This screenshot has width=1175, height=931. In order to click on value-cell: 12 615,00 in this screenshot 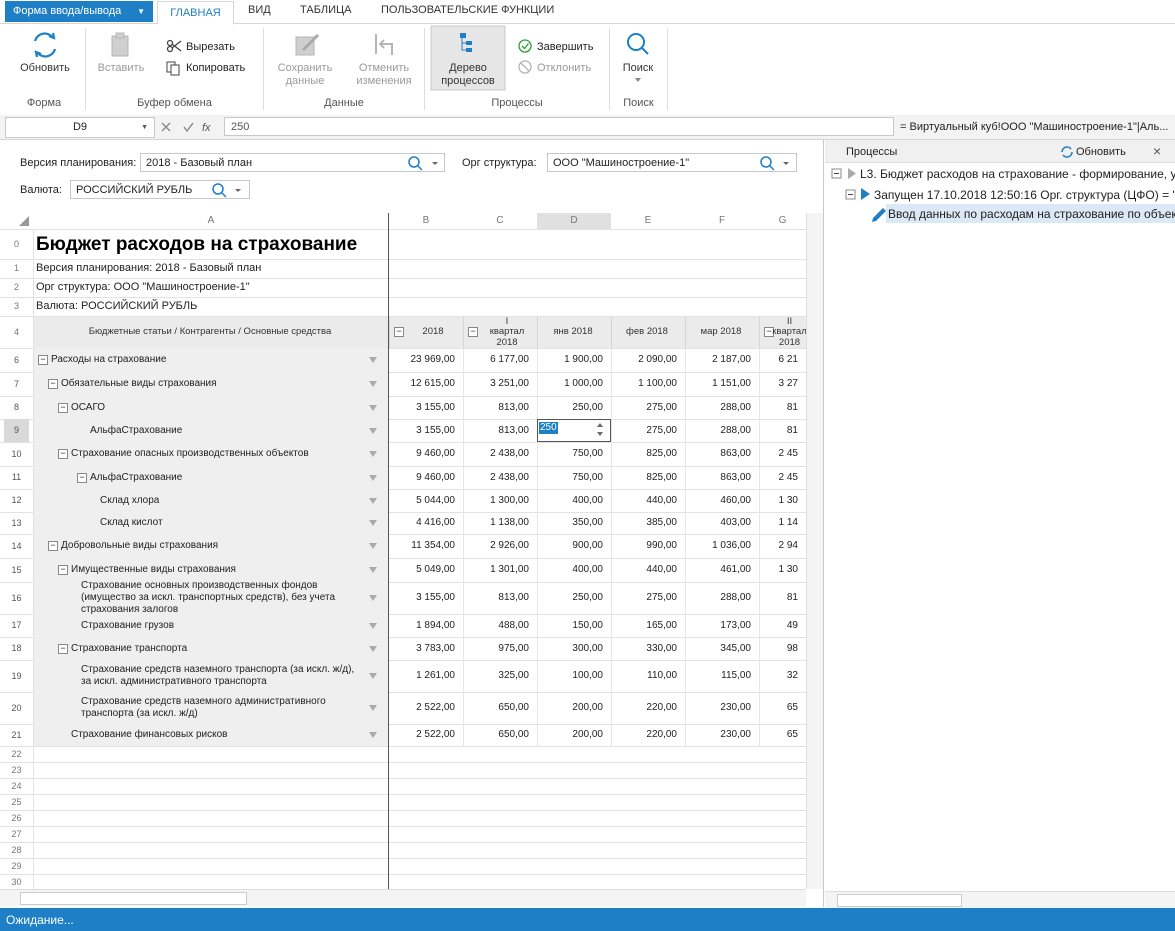, I will do `click(433, 383)`.